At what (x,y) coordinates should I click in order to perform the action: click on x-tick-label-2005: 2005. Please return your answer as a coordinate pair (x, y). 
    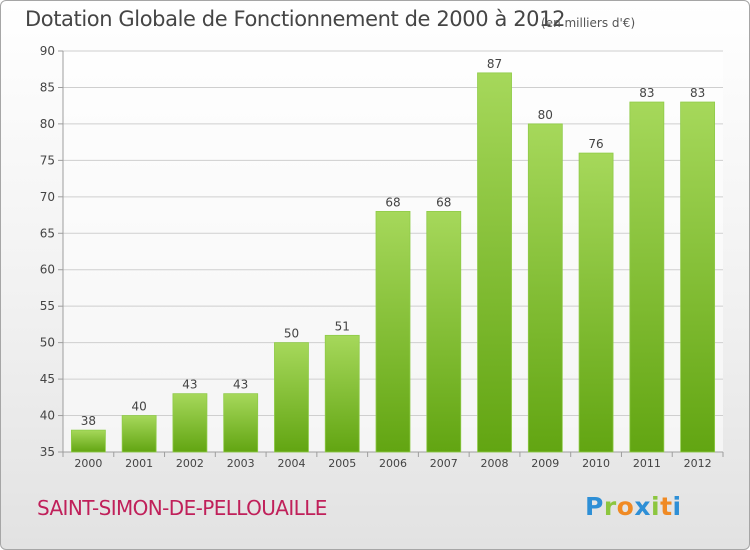
    Looking at the image, I should click on (342, 463).